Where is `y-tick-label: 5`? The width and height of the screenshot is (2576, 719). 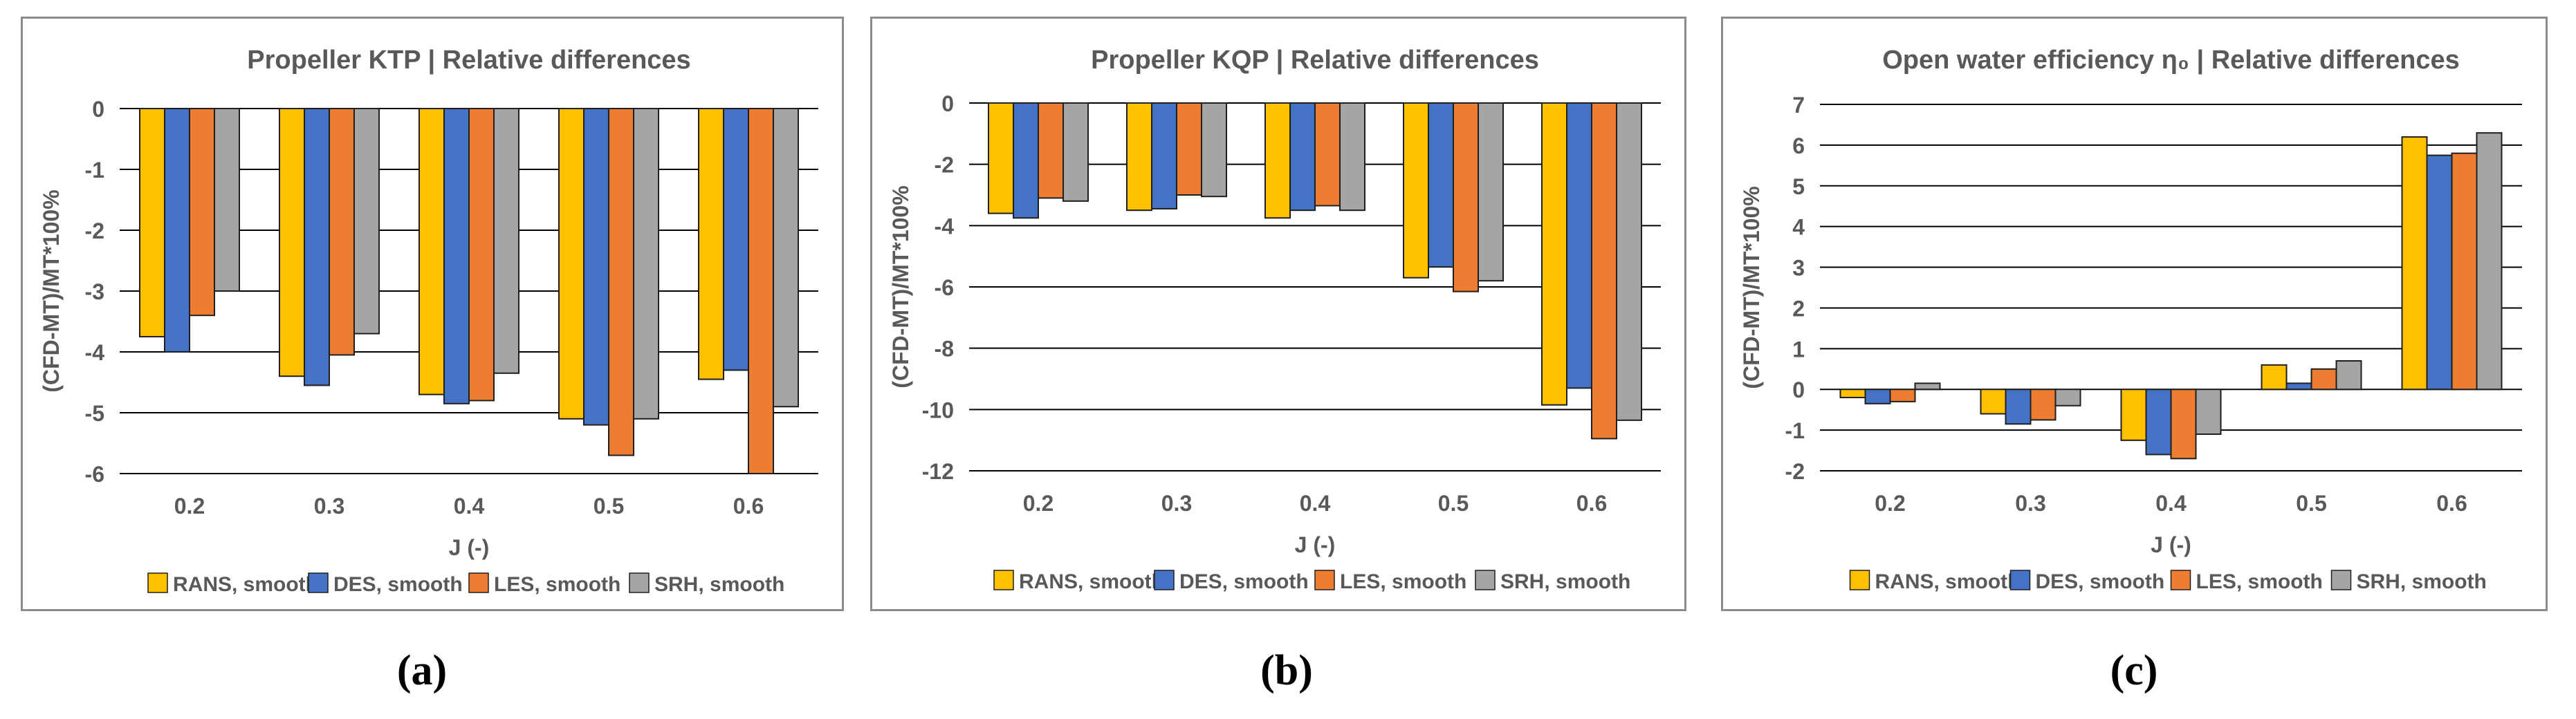
y-tick-label: 5 is located at coordinates (1798, 186).